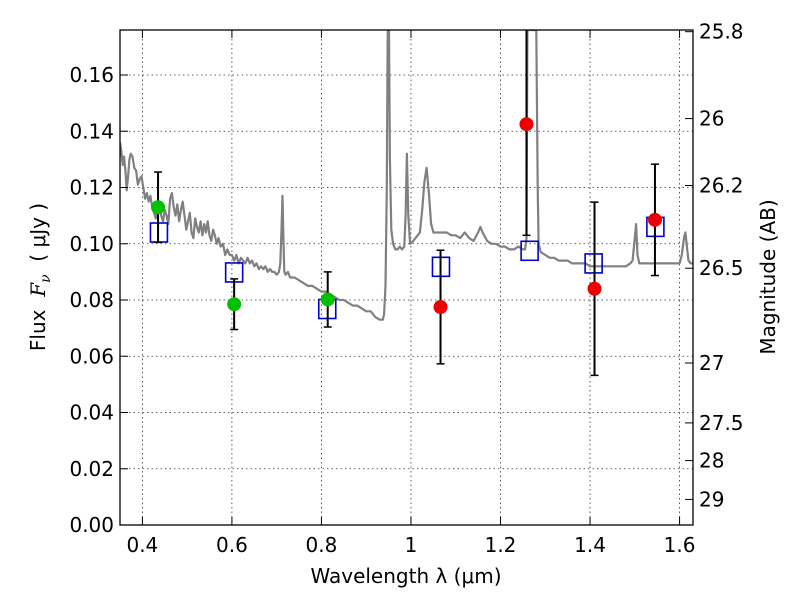 Image resolution: width=800 pixels, height=600 pixels. Describe the element at coordinates (711, 119) in the screenshot. I see `y2-tick-label: 26` at that location.